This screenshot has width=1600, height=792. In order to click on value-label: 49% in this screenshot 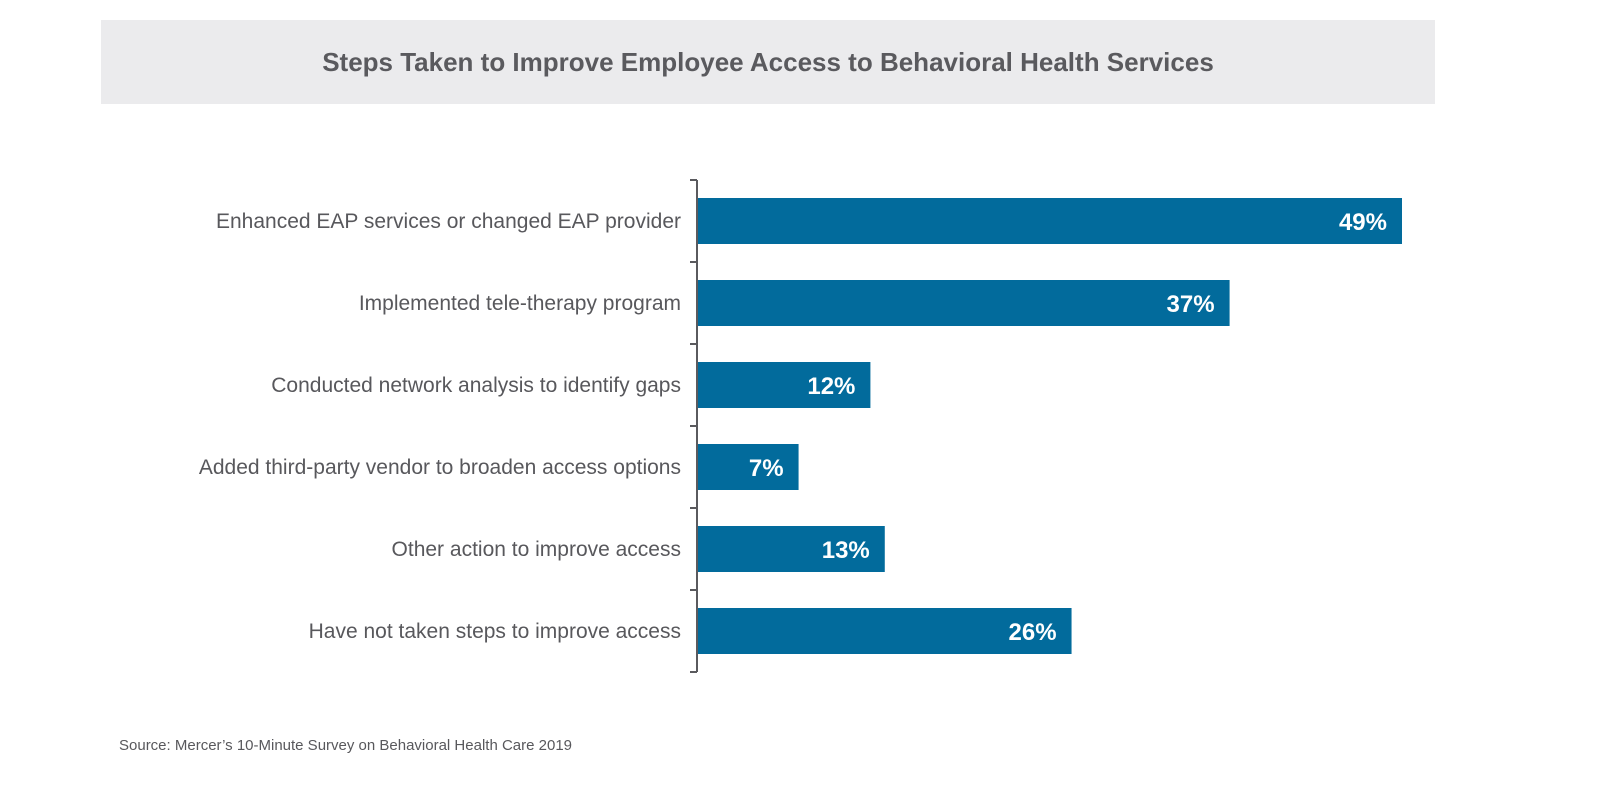, I will do `click(1363, 222)`.